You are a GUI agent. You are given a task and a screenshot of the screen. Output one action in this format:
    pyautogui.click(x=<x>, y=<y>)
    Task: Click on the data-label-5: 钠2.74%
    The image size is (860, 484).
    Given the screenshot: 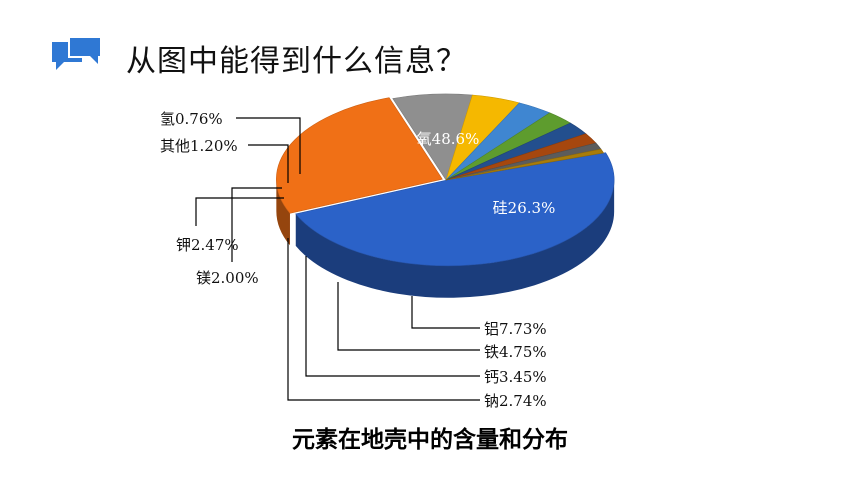 What is the action you would take?
    pyautogui.click(x=515, y=401)
    